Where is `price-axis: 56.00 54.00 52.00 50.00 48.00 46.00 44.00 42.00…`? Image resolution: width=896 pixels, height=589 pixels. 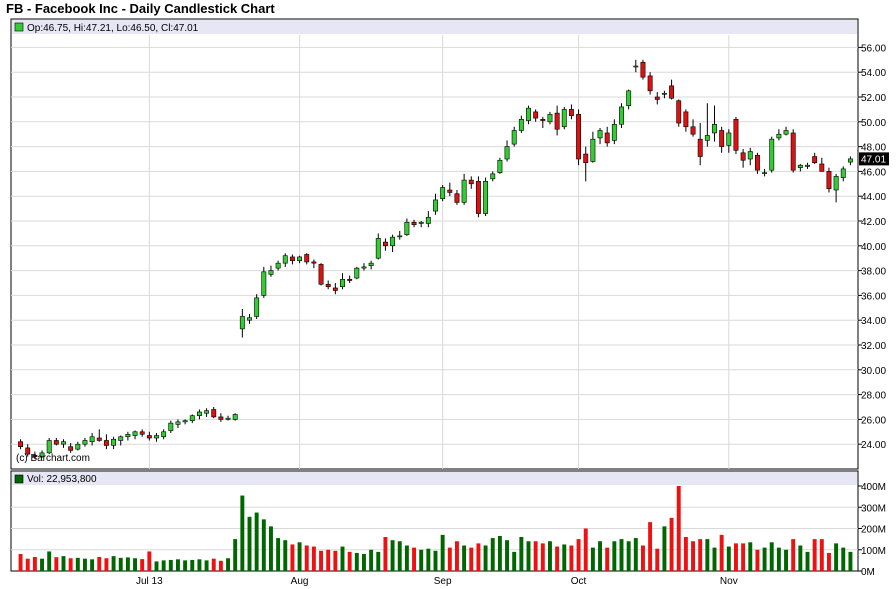
price-axis: 56.00 54.00 52.00 50.00 48.00 46.00 44.00 42.00… is located at coordinates (872, 247).